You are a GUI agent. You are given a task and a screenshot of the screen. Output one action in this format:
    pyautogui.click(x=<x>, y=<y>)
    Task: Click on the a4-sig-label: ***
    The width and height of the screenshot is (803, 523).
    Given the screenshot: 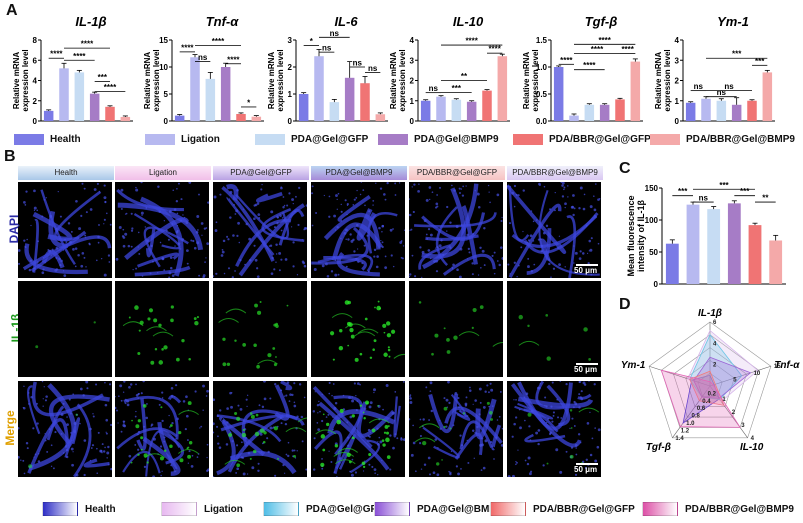 What is the action you would take?
    pyautogui.click(x=457, y=88)
    